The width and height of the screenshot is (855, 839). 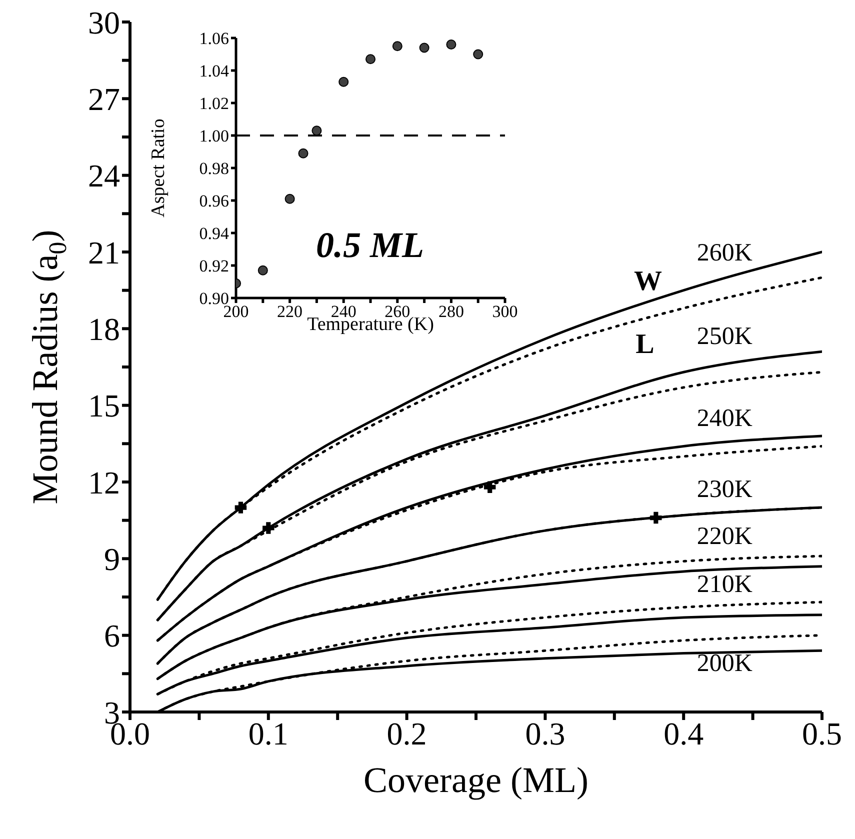 What do you see at coordinates (104, 99) in the screenshot?
I see `y-tick-label: 27` at bounding box center [104, 99].